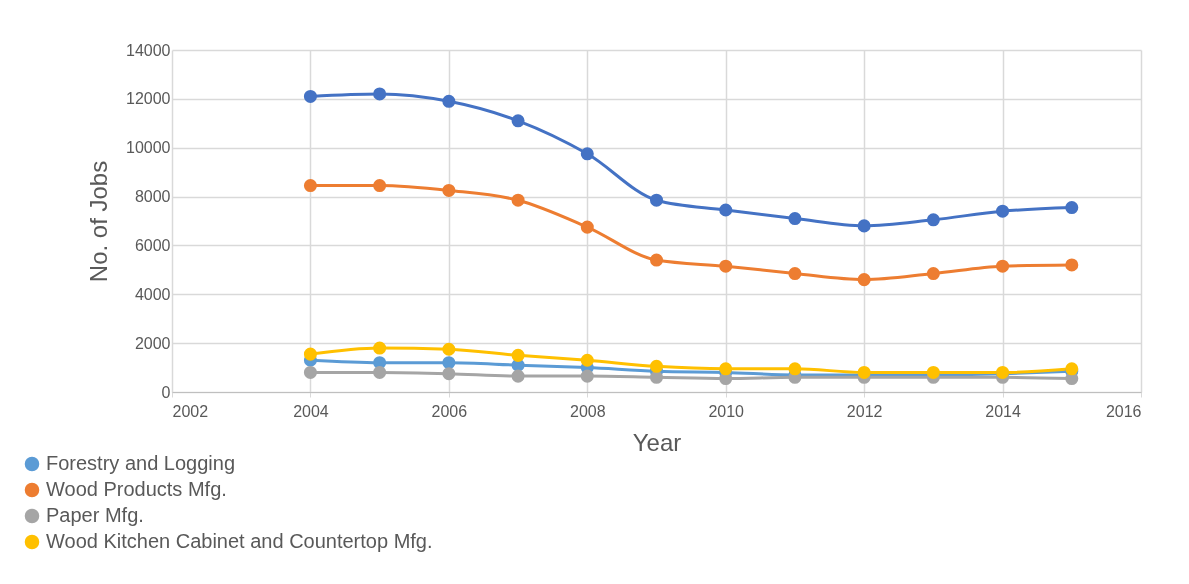 The width and height of the screenshot is (1189, 584). Describe the element at coordinates (152, 294) in the screenshot. I see `y-tick-label: 4000` at that location.